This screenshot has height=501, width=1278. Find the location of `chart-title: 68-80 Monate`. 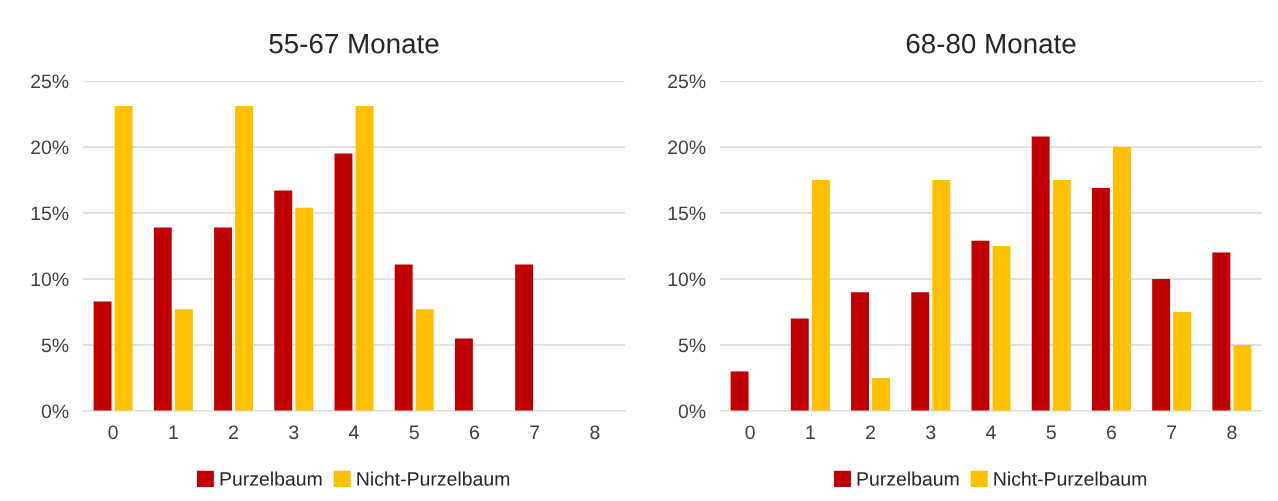

chart-title: 68-80 Monate is located at coordinates (991, 43).